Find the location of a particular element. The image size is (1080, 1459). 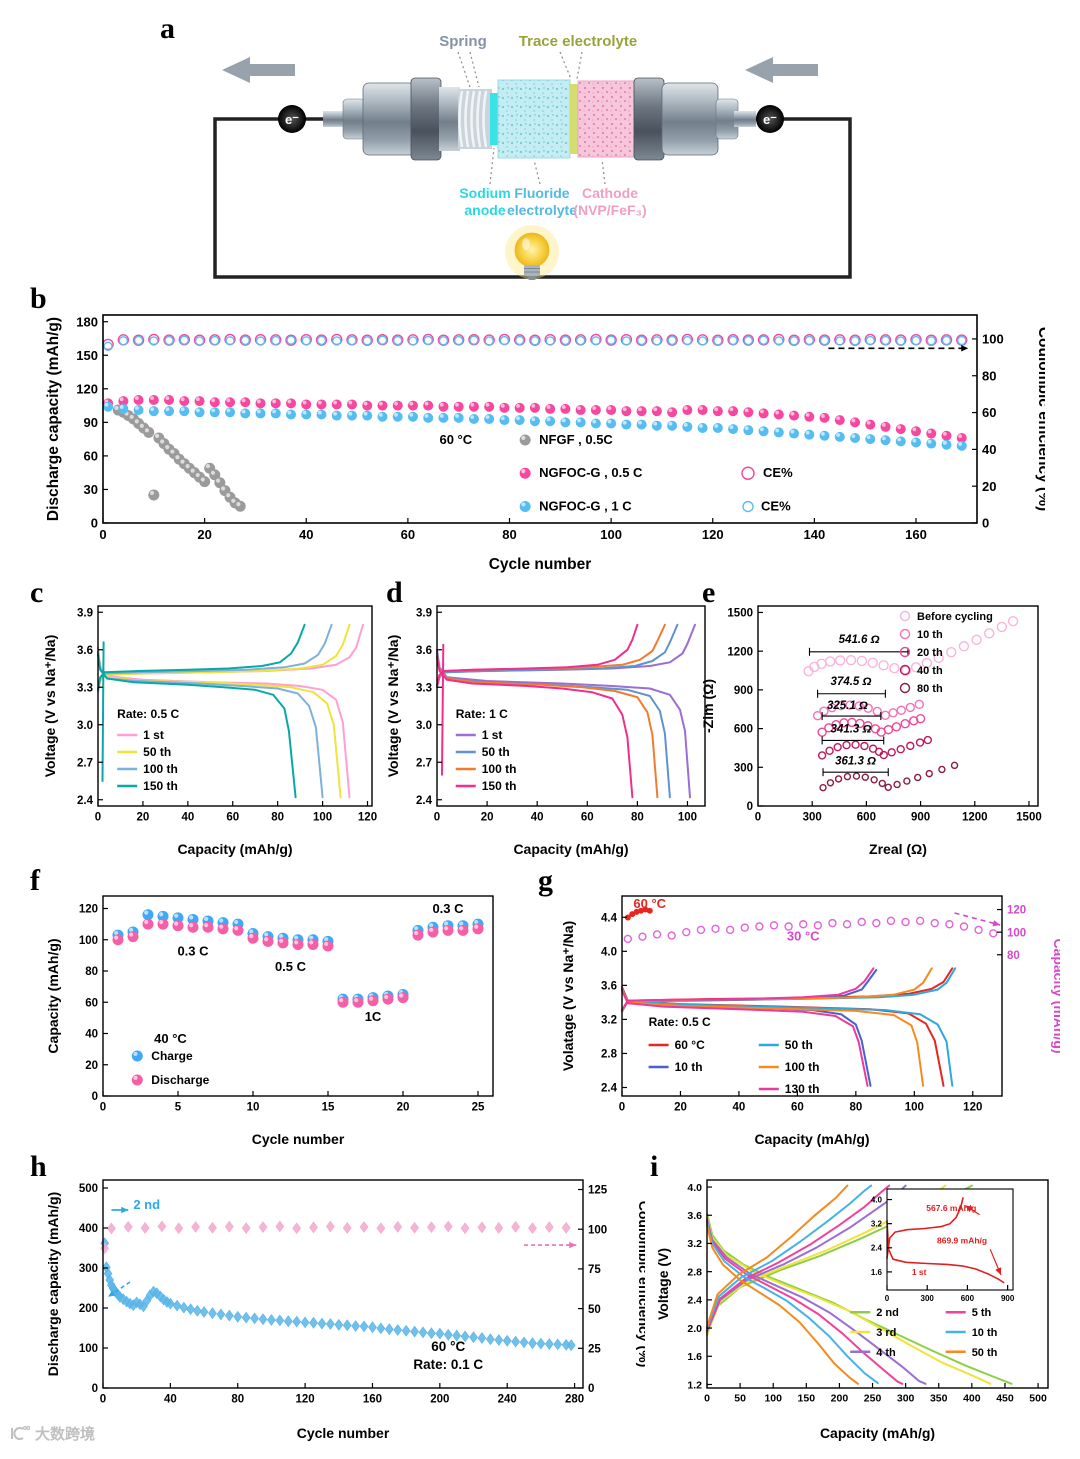

watermark-text: 大数跨境 is located at coordinates (65, 1434).